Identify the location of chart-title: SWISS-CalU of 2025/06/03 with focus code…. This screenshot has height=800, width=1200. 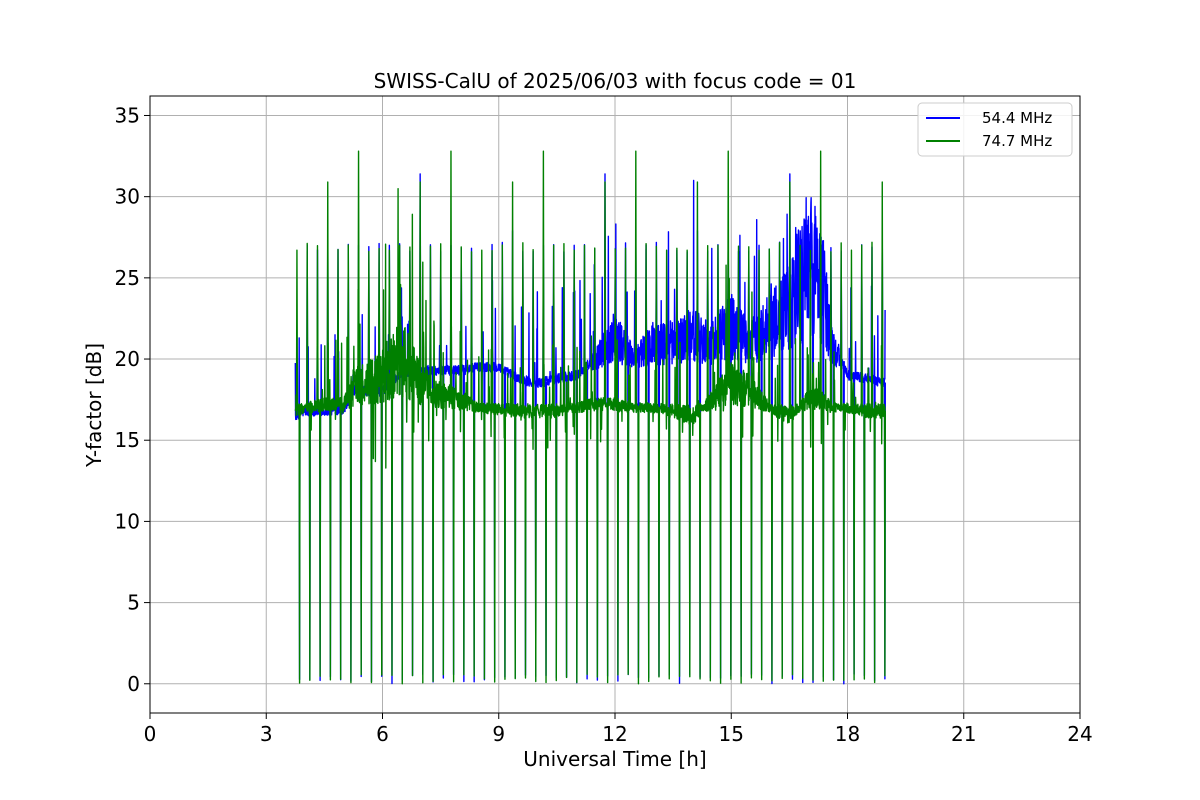
(615, 81).